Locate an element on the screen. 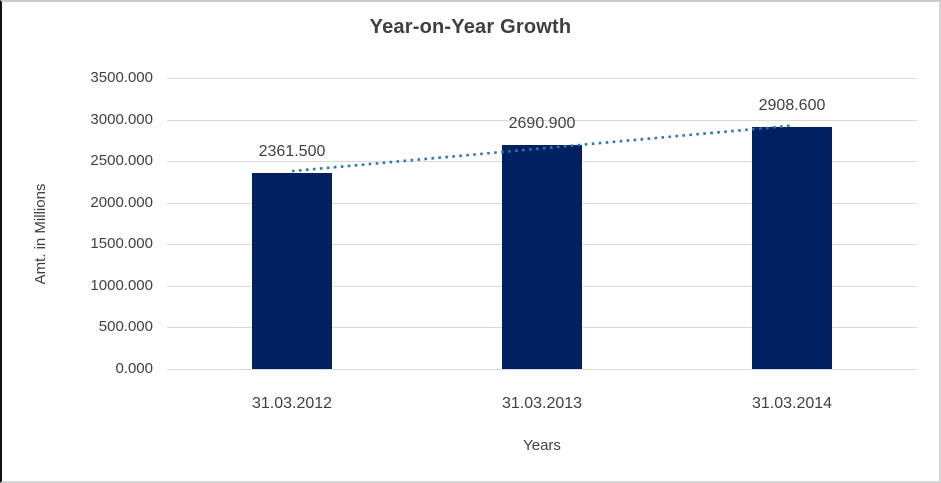  bar-data-label: 2361.500 is located at coordinates (292, 151).